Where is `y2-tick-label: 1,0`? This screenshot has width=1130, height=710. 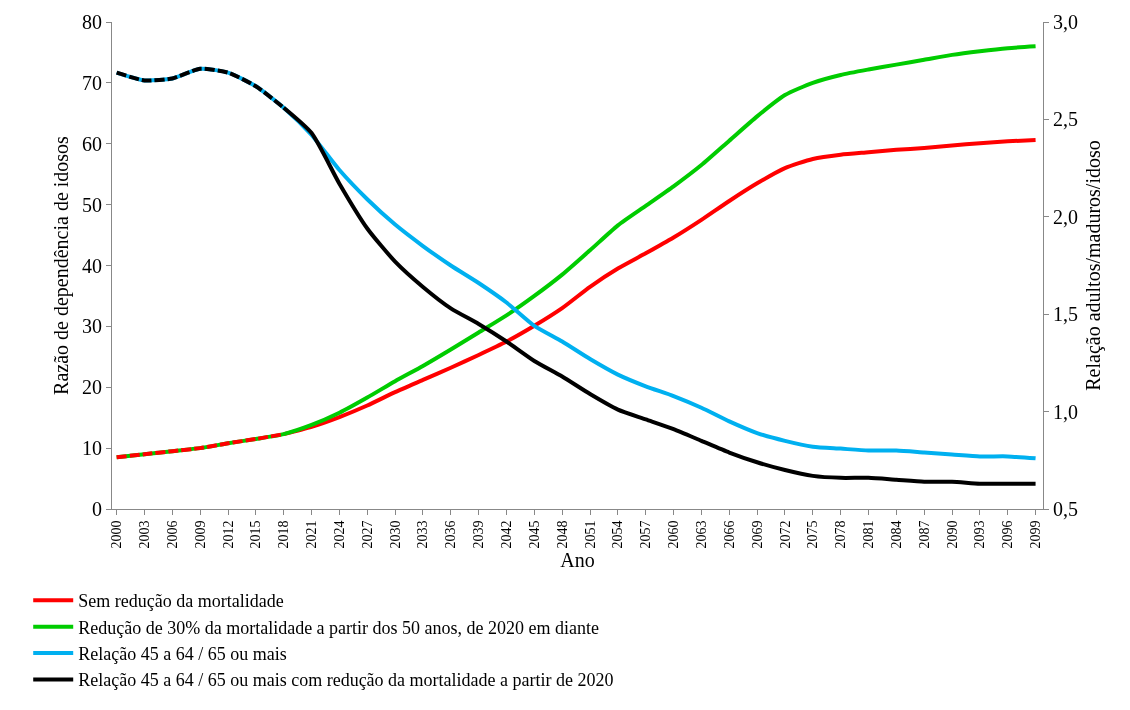
y2-tick-label: 1,0 is located at coordinates (1065, 411).